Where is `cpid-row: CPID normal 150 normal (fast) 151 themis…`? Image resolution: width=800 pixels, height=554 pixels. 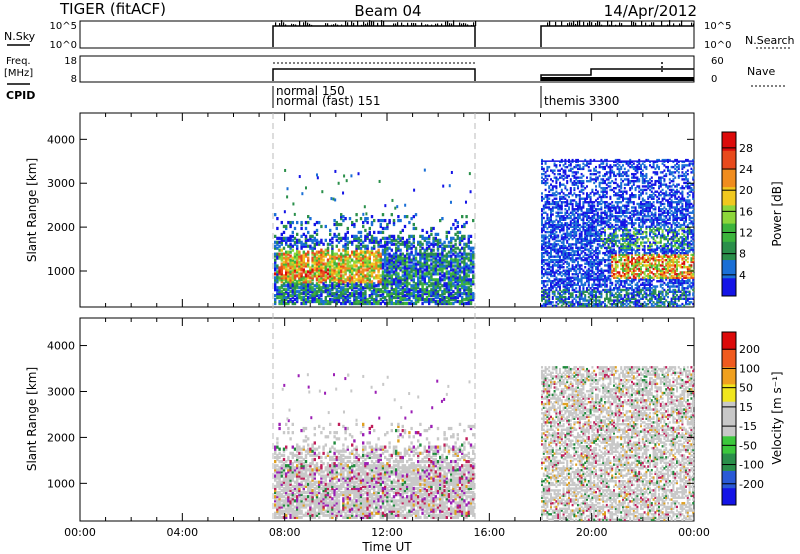 cpid-row: CPID normal 150 normal (fast) 151 themis… is located at coordinates (312, 96).